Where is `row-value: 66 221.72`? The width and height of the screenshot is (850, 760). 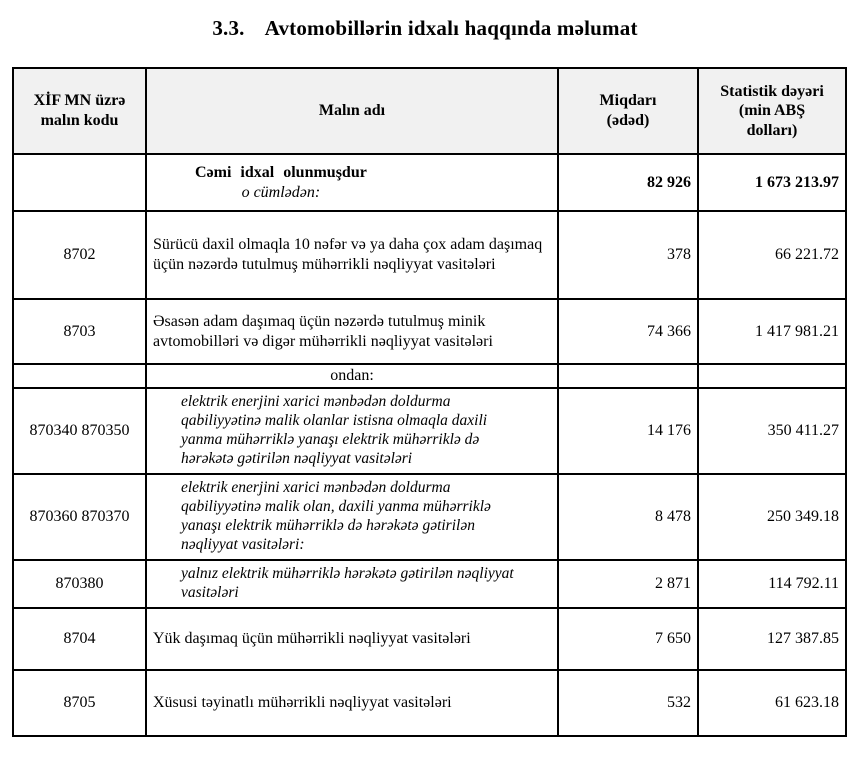 row-value: 66 221.72 is located at coordinates (772, 255).